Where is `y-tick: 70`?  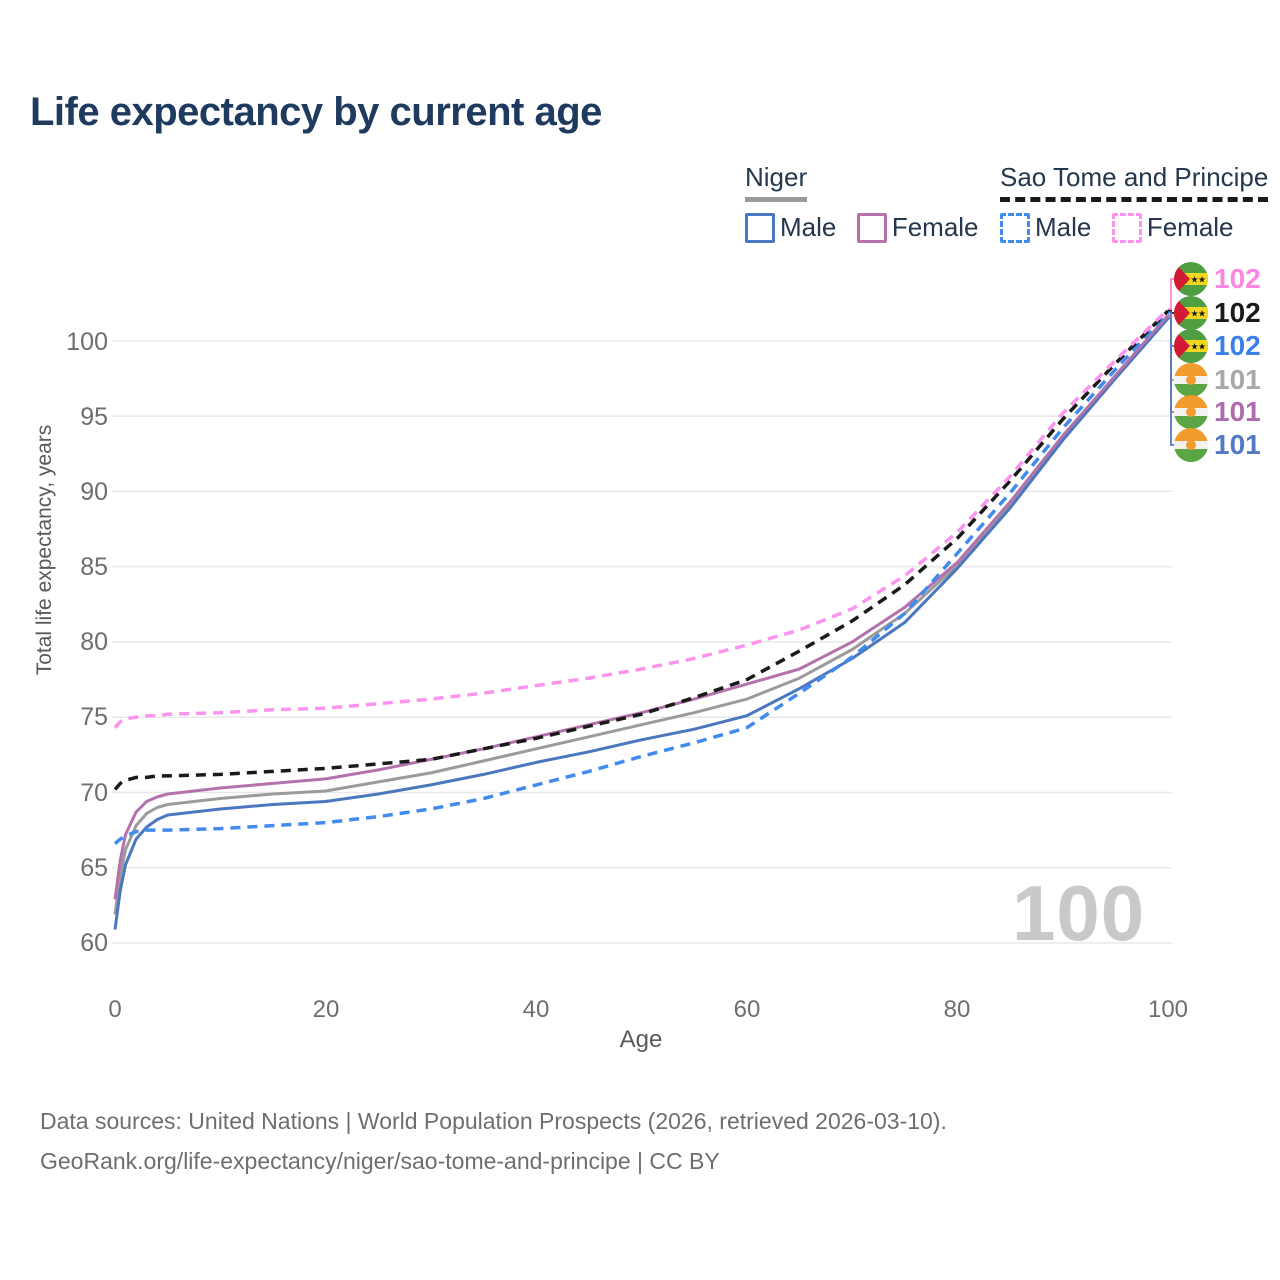
y-tick: 70 is located at coordinates (94, 793).